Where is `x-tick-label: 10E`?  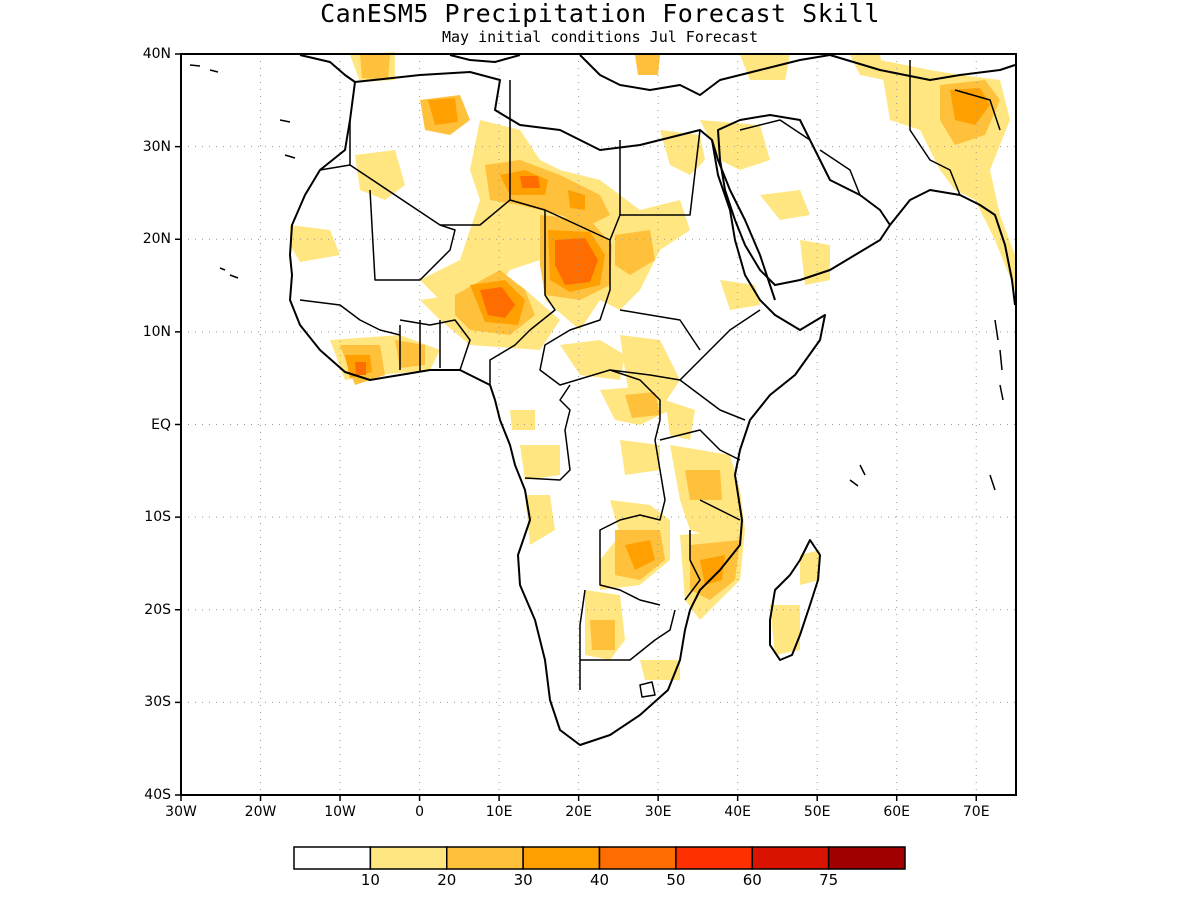 x-tick-label: 10E is located at coordinates (499, 812).